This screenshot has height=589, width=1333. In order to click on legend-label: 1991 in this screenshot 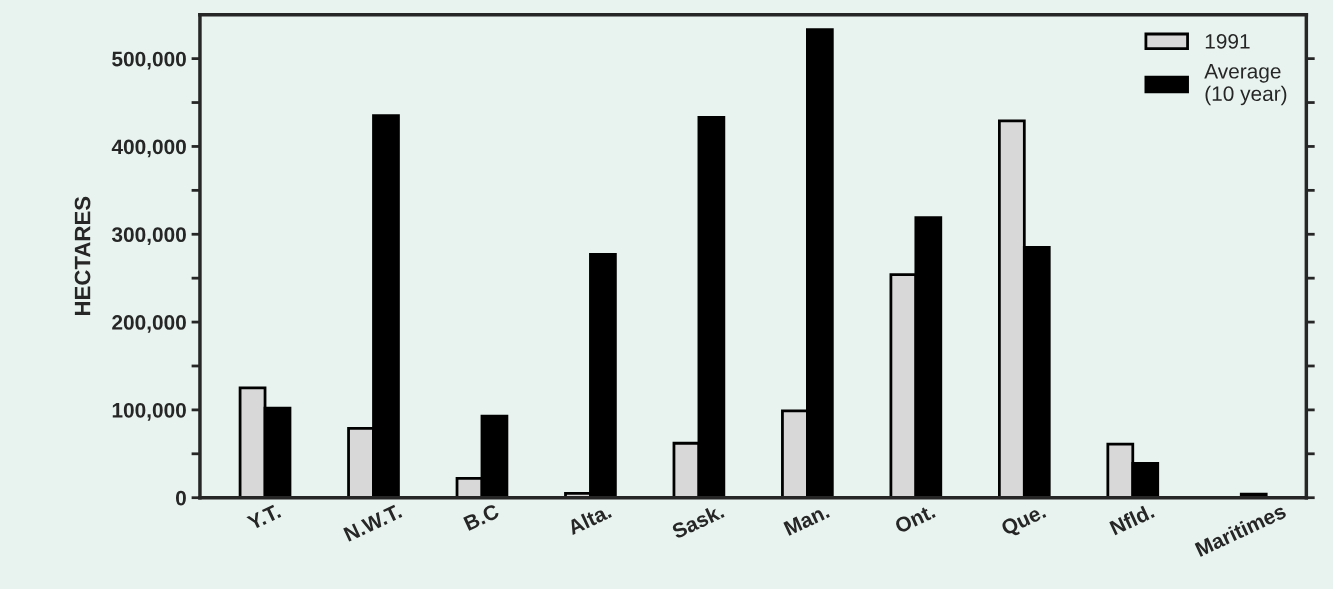, I will do `click(1227, 41)`.